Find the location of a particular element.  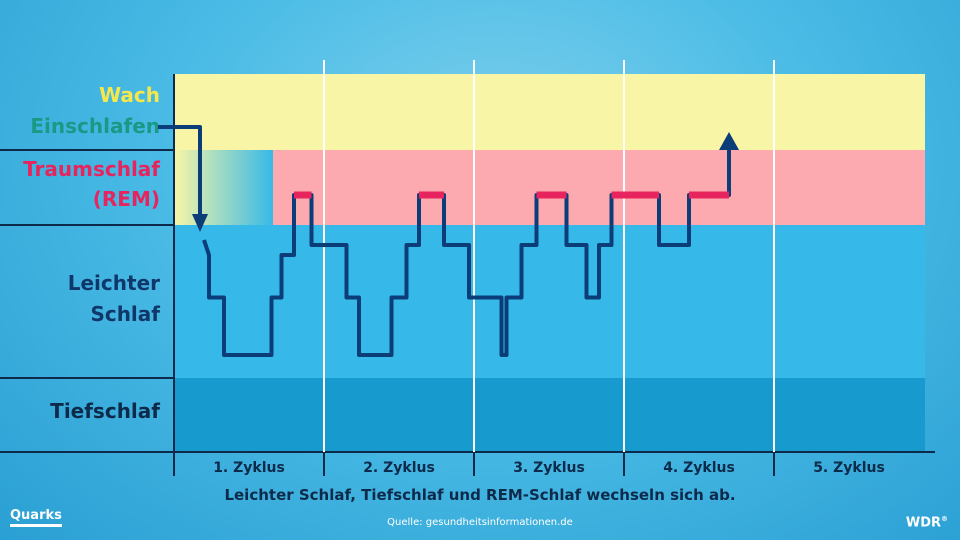

waking-arrowhead is located at coordinates (729, 141).